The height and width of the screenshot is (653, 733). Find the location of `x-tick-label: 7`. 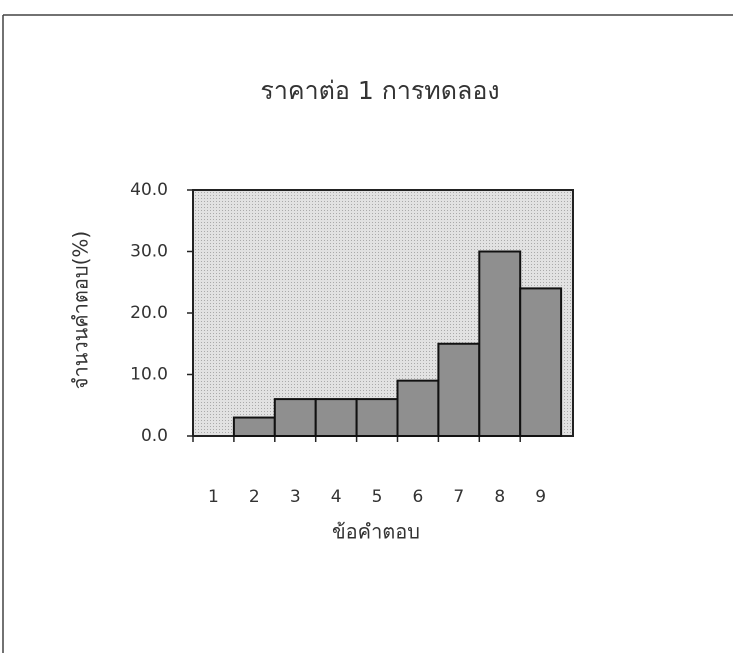

x-tick-label: 7 is located at coordinates (458, 497).